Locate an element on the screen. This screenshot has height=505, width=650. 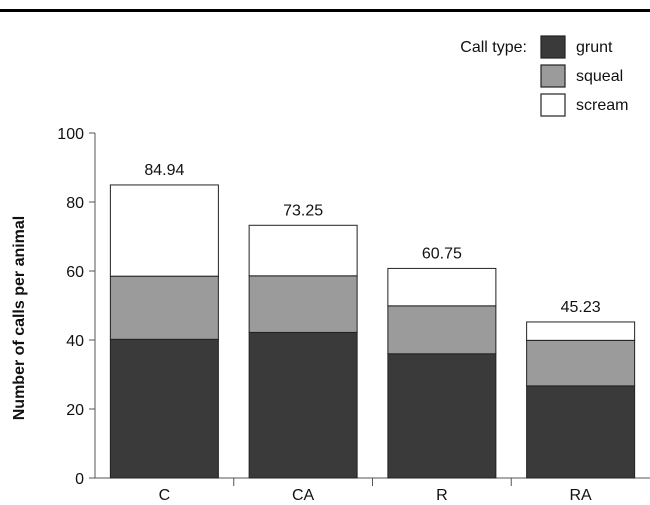
x-tick-label: RA is located at coordinates (581, 495).